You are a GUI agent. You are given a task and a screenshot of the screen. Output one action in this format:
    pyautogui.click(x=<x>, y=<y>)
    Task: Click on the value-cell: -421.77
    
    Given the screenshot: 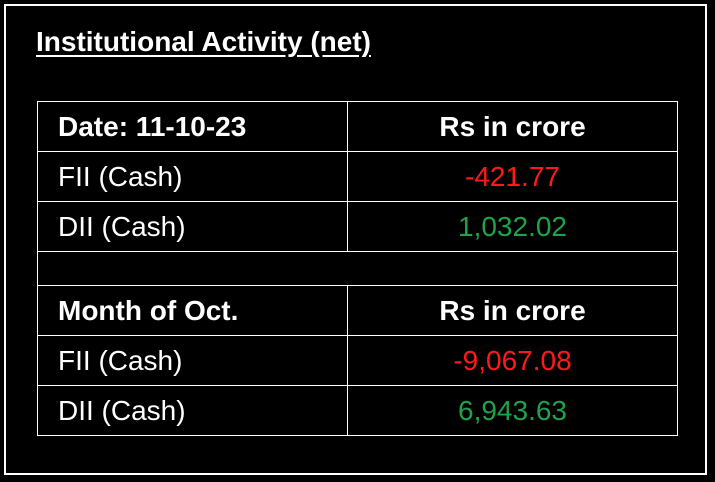 What is the action you would take?
    pyautogui.click(x=512, y=176)
    